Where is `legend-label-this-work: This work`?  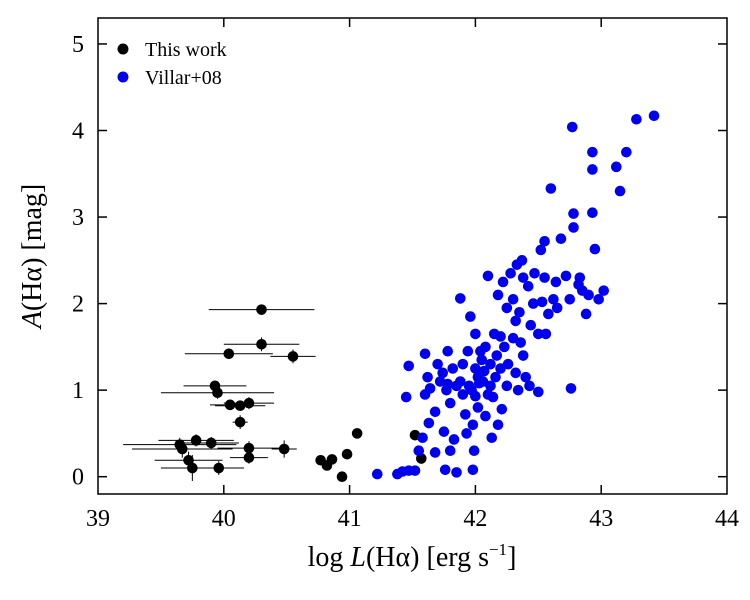 legend-label-this-work: This work is located at coordinates (186, 50).